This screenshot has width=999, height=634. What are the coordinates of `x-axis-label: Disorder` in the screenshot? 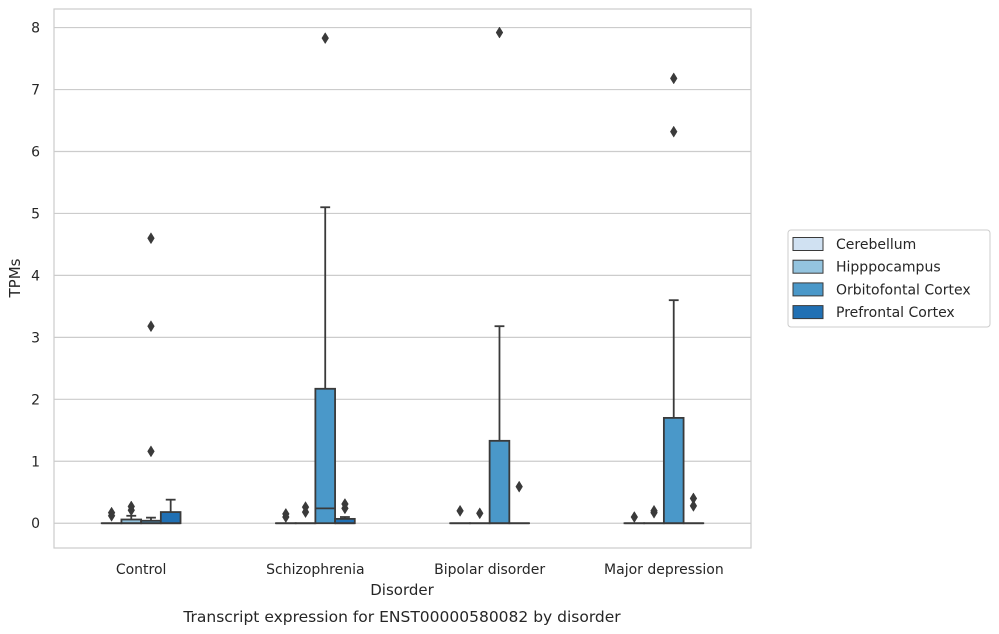 It's located at (402, 590).